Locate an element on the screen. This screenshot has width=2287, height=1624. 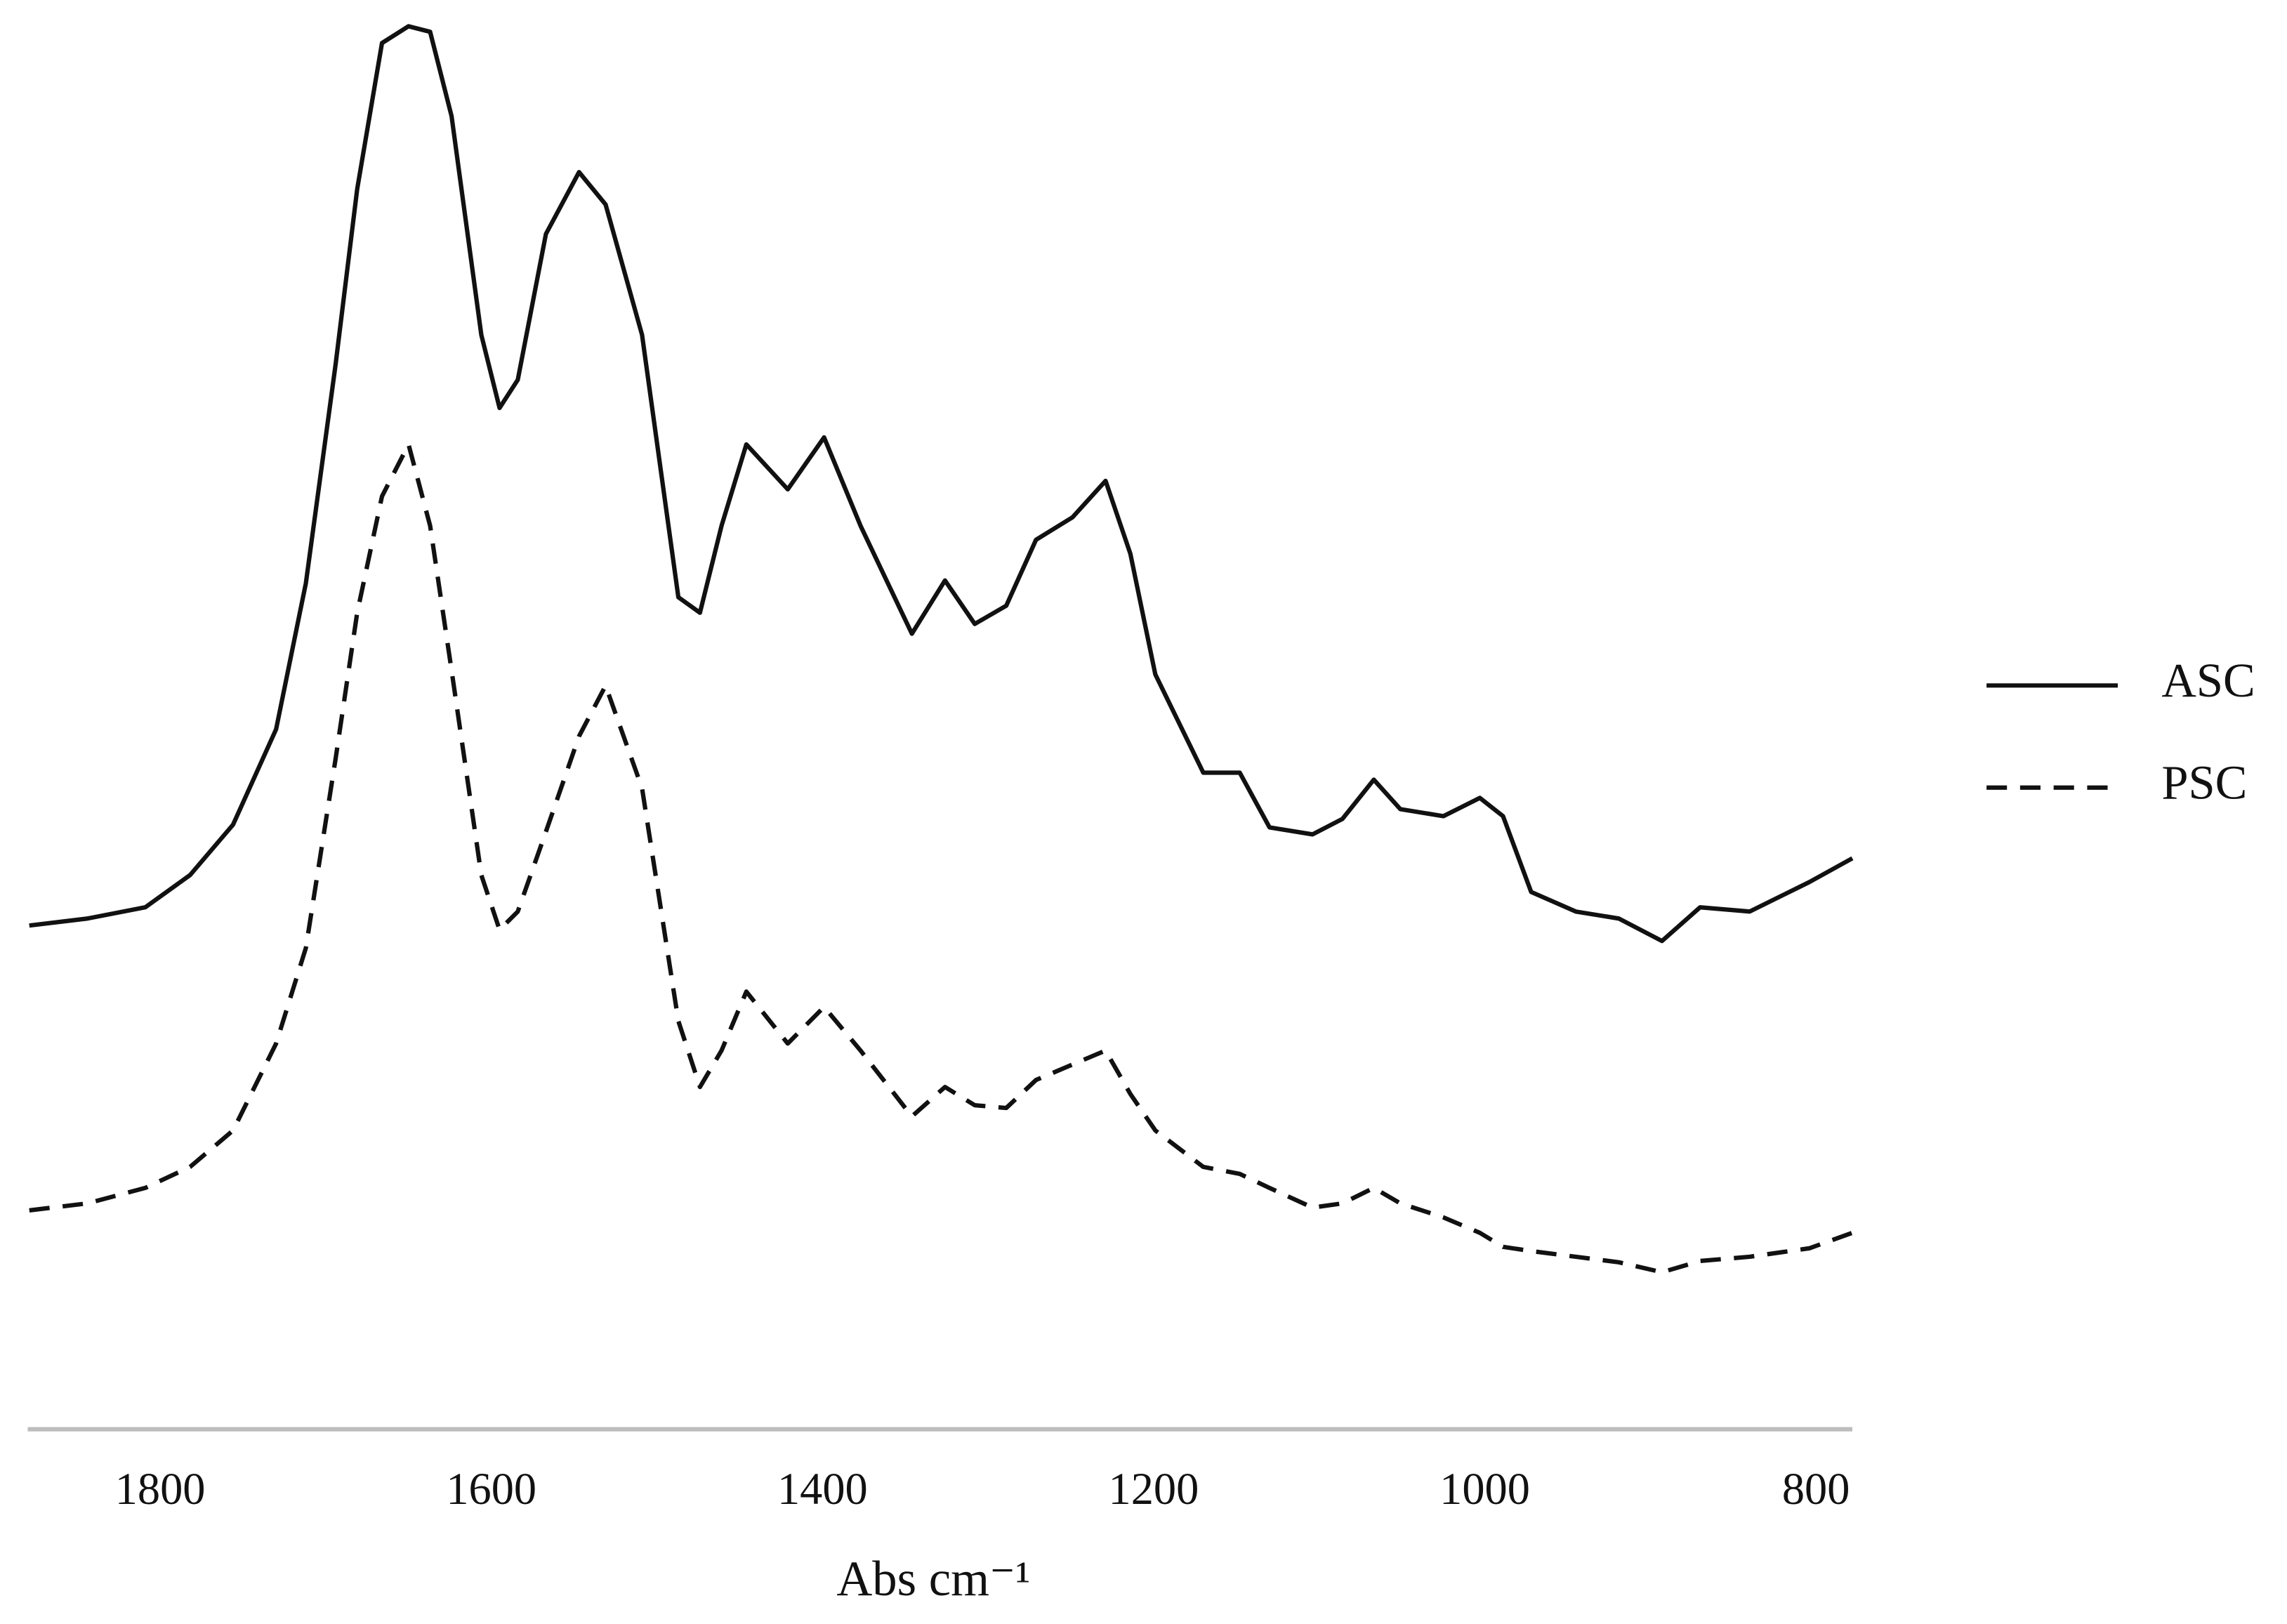
legend-label: ASC is located at coordinates (2208, 680).